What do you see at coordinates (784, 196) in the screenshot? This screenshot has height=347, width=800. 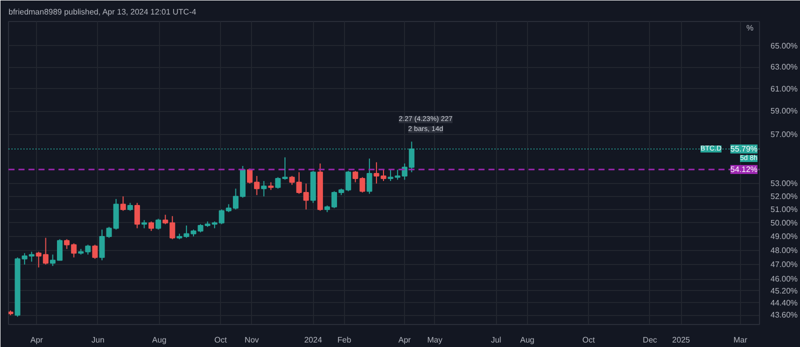 I see `y-tick-label: 52.00%` at bounding box center [784, 196].